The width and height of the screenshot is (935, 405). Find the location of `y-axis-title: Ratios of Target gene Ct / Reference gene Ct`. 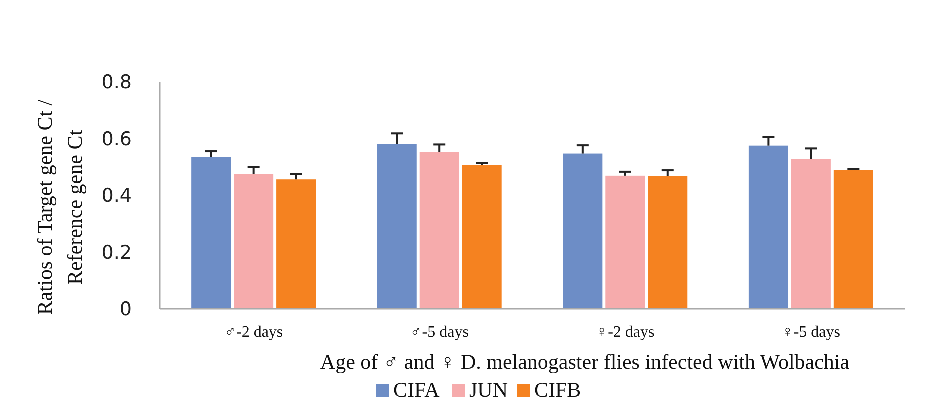

y-axis-title: Ratios of Target gene Ct / Reference gene Ct is located at coordinates (60, 208).